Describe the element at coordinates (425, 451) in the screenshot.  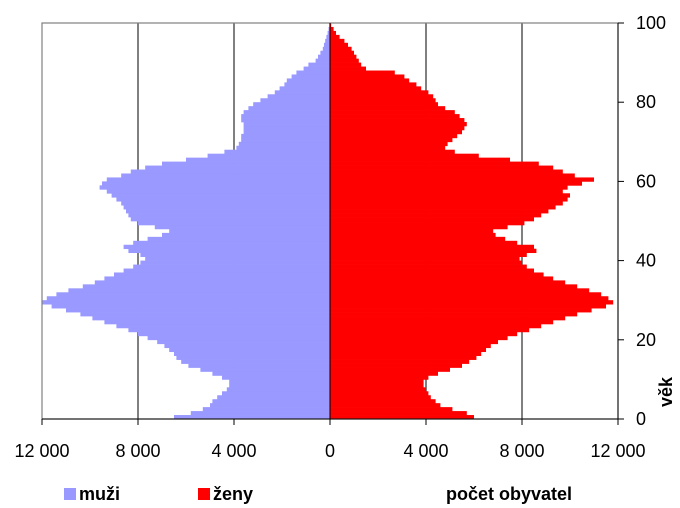
I see `x-tick-label-4: 4 000` at that location.